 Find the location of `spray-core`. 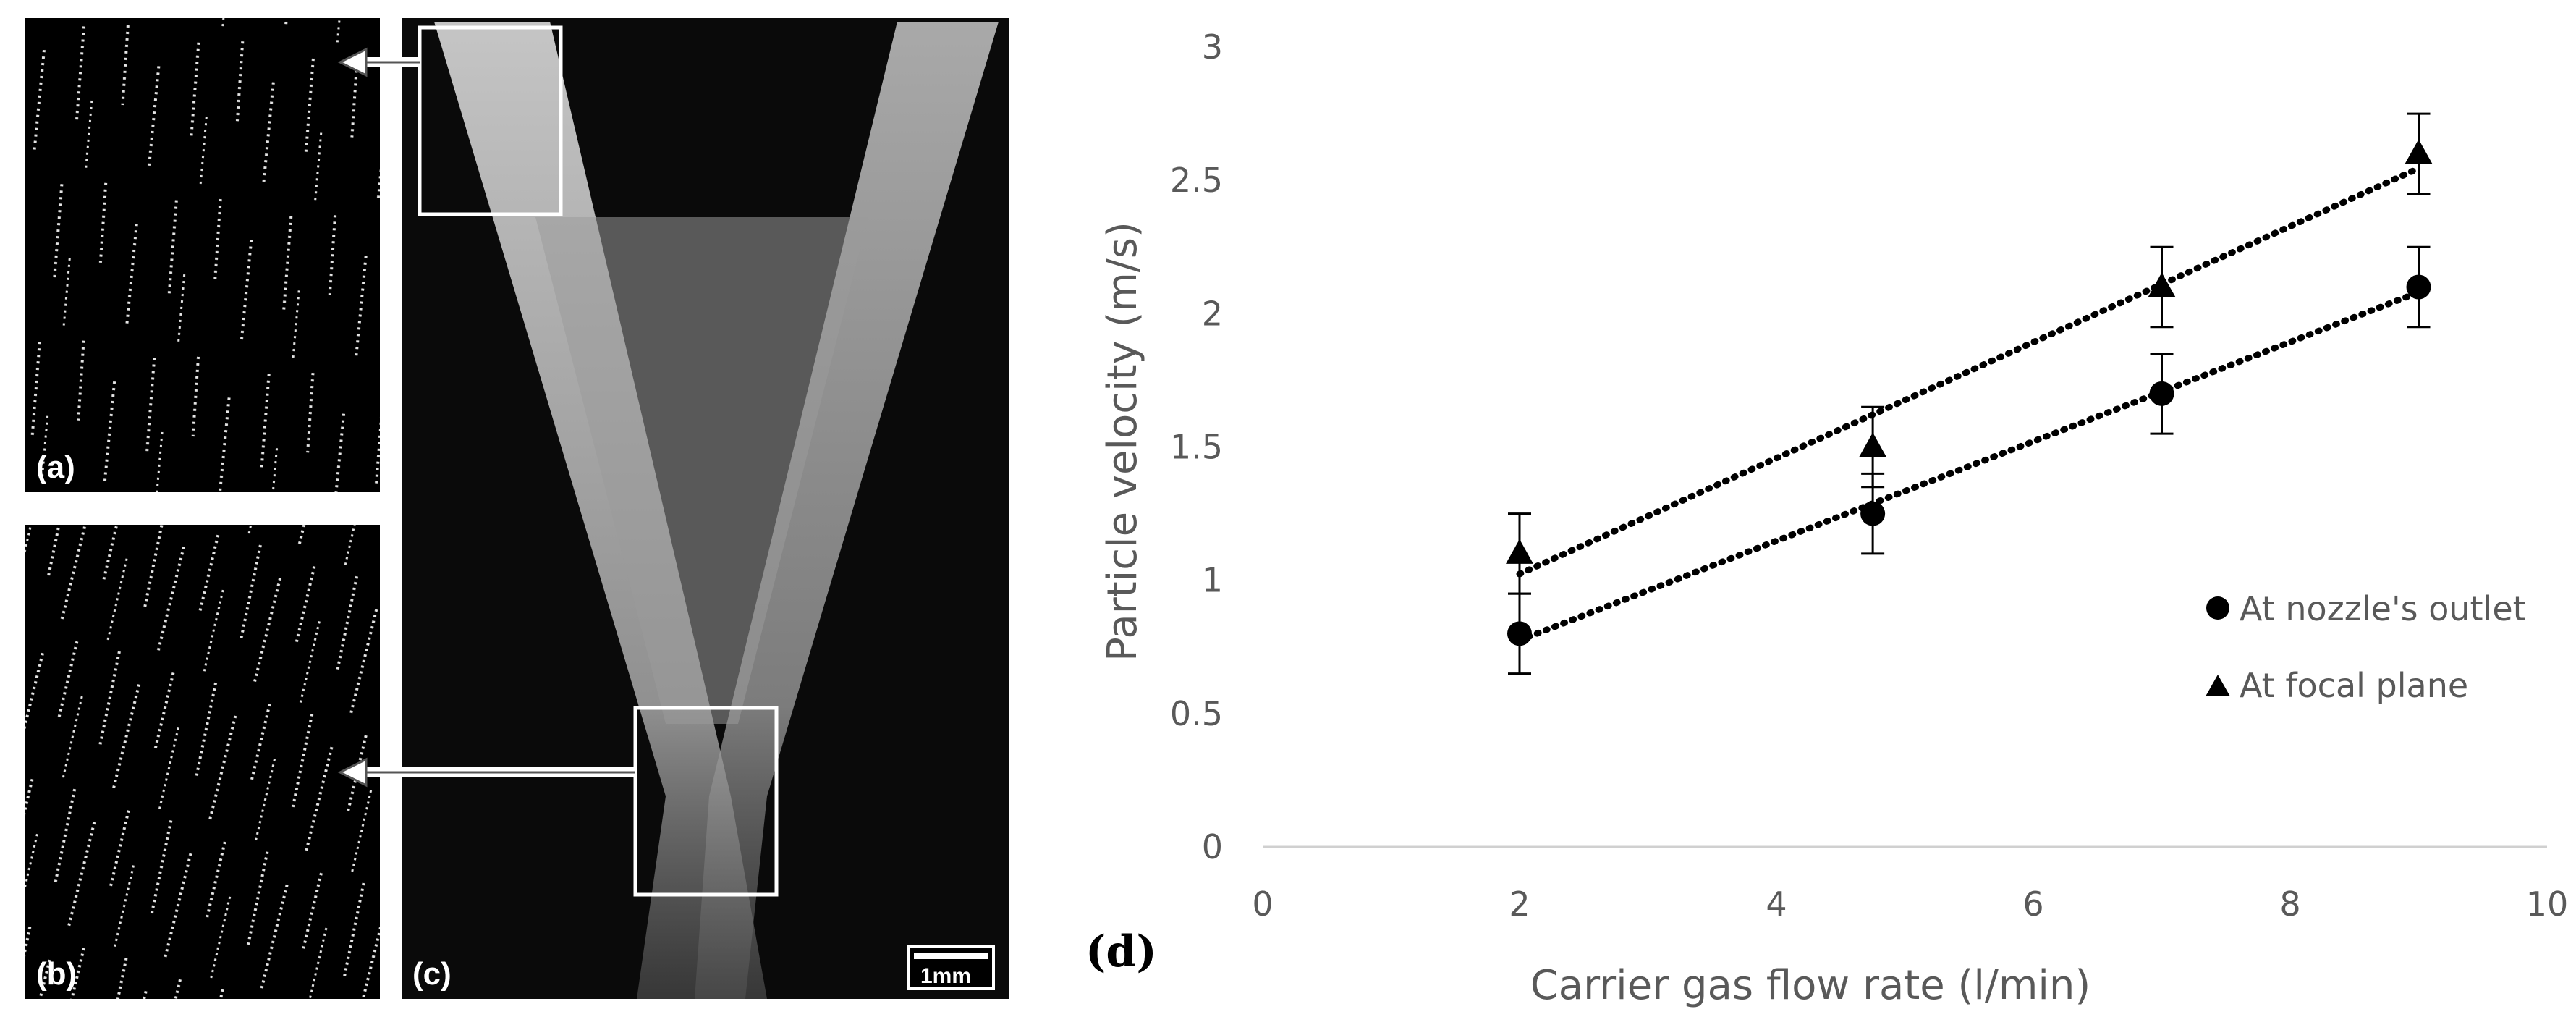

spray-core is located at coordinates (701, 470).